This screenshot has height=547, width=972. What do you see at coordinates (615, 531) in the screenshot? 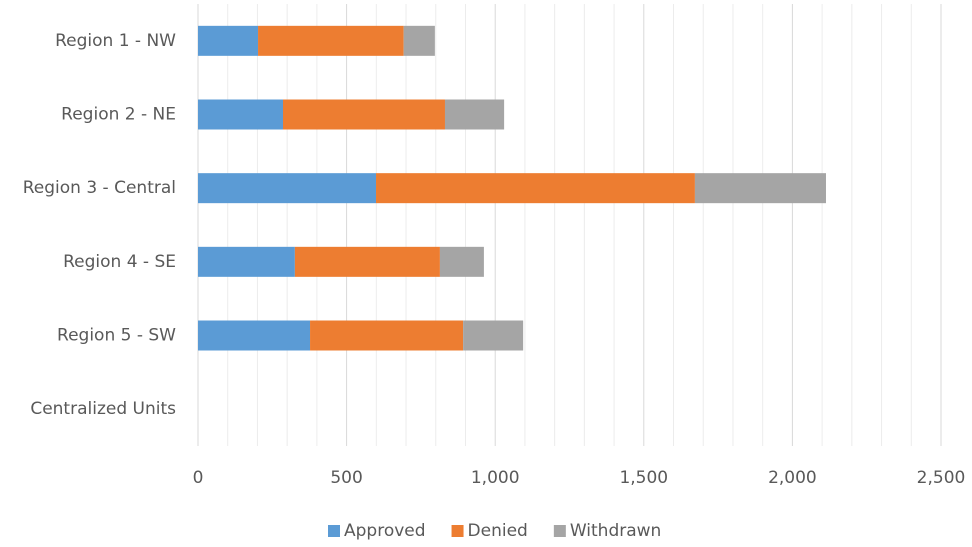
I see `legend-label: Withdrawn` at bounding box center [615, 531].